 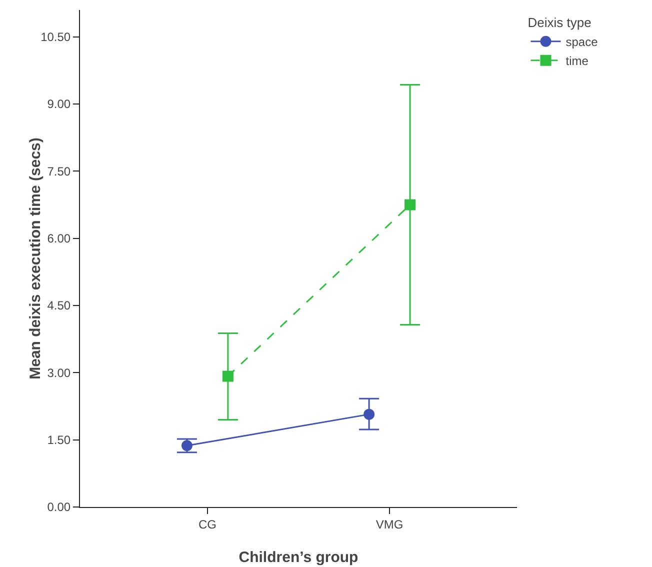 What do you see at coordinates (59, 305) in the screenshot?
I see `y-tick-label: 4.50` at bounding box center [59, 305].